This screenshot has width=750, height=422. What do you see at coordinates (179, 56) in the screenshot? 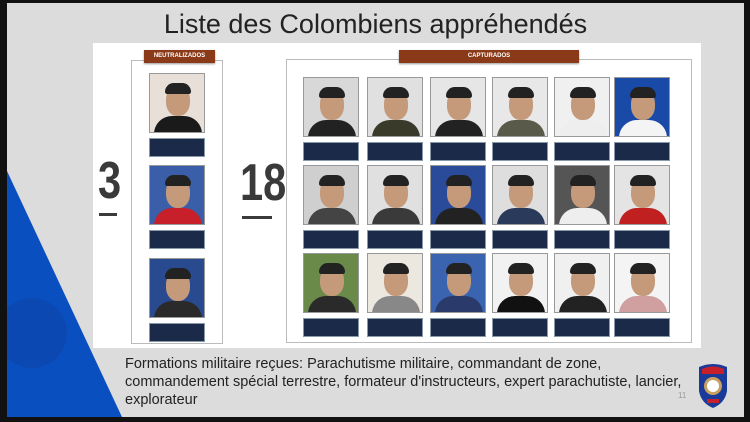
I see `neutralized-header: NEUTRALIZADOS` at bounding box center [179, 56].